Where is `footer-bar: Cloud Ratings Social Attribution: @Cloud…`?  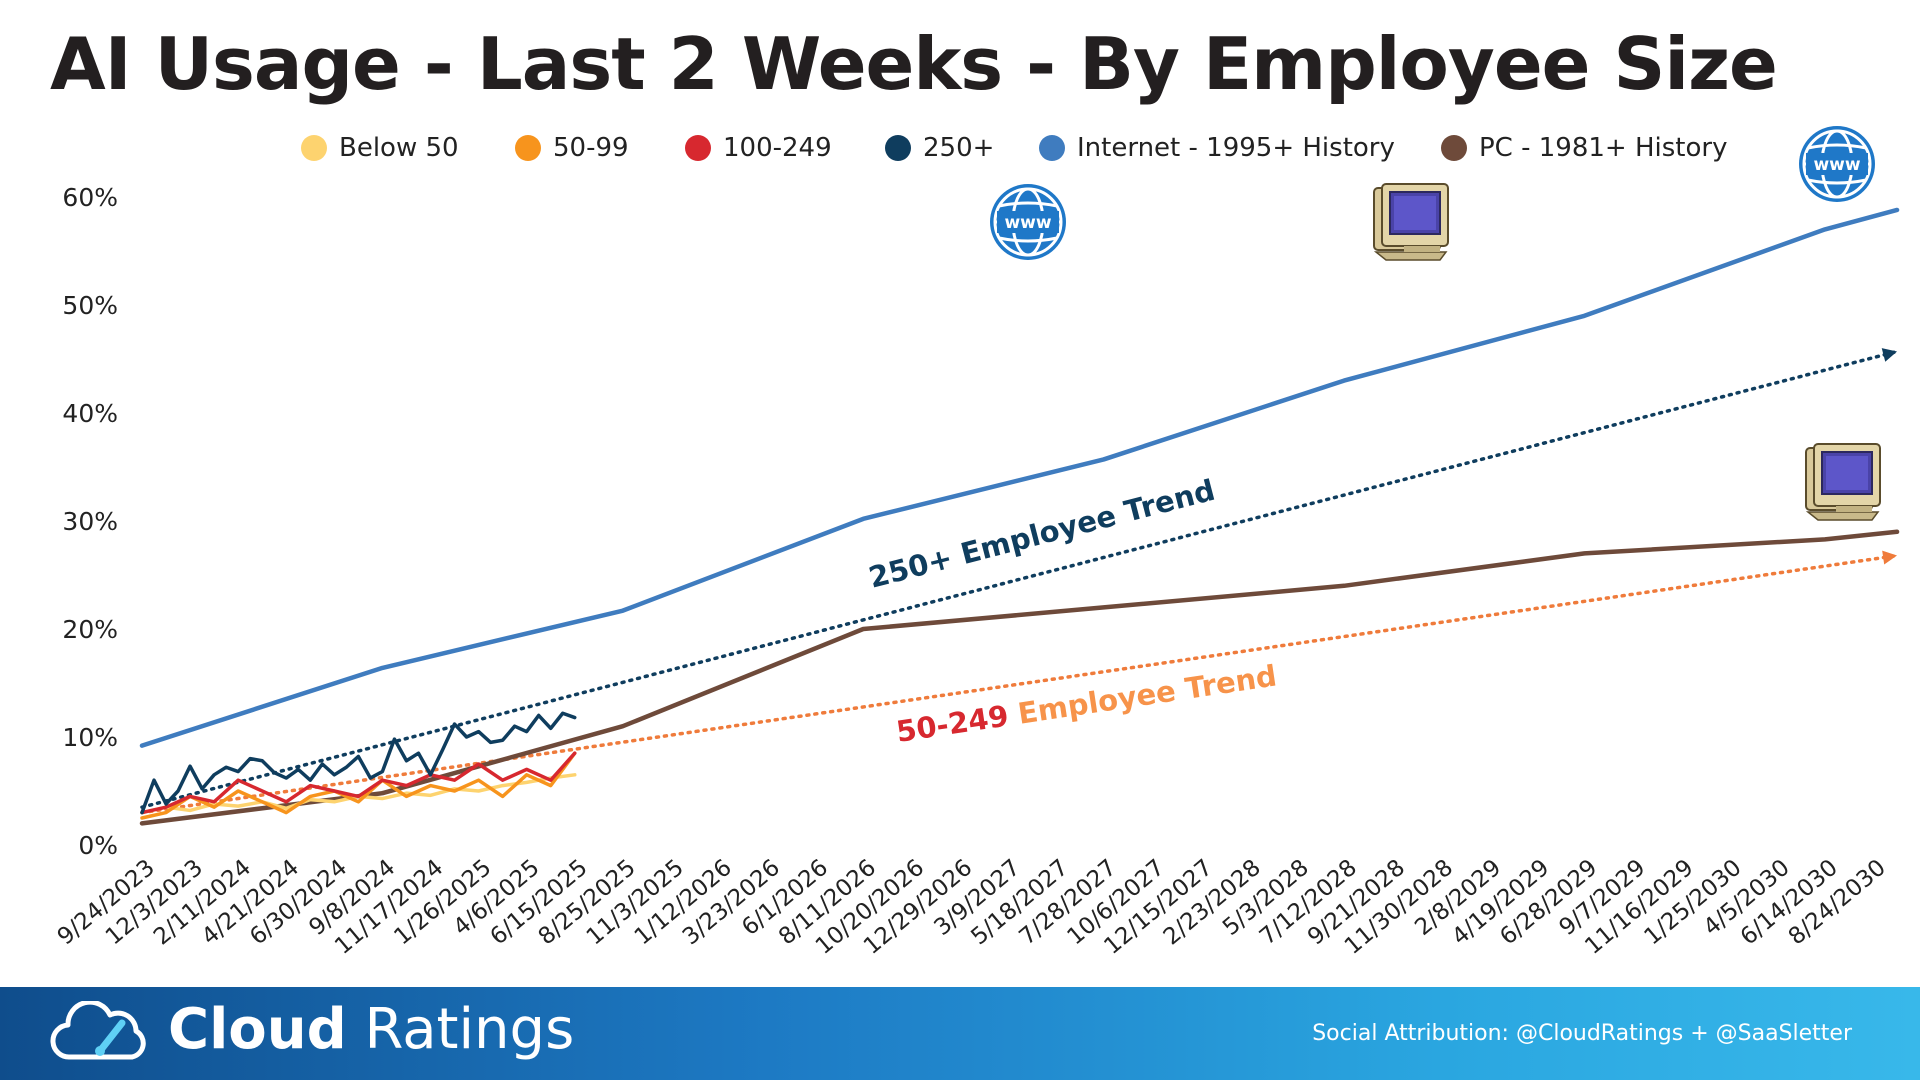
footer-bar: Cloud Ratings Social Attribution: @Cloud… is located at coordinates (960, 1033).